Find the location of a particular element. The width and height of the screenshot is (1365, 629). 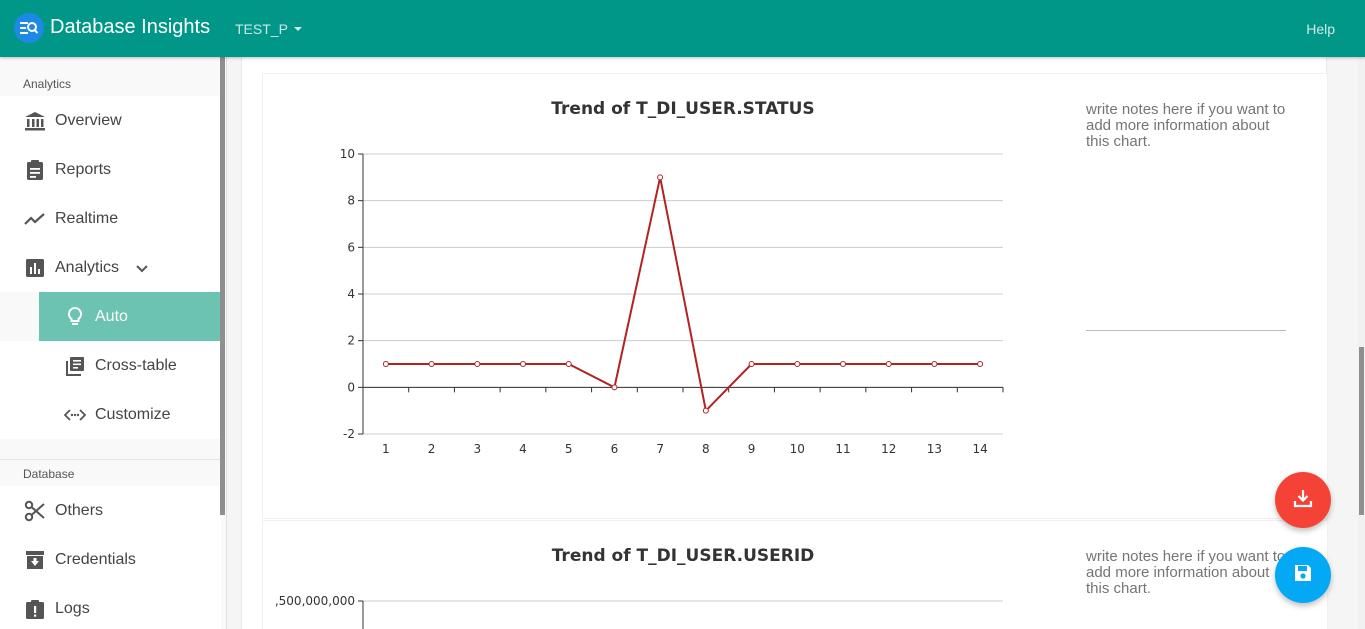

x-tick-label: 11 is located at coordinates (842, 449).